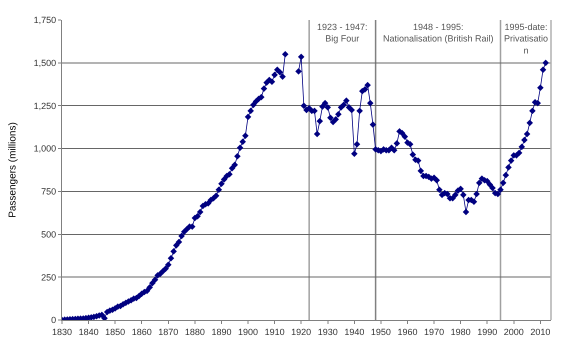 The width and height of the screenshot is (571, 350). Describe the element at coordinates (526, 39) in the screenshot. I see `ref-line-label: 1995-date: Privatisatio n` at that location.